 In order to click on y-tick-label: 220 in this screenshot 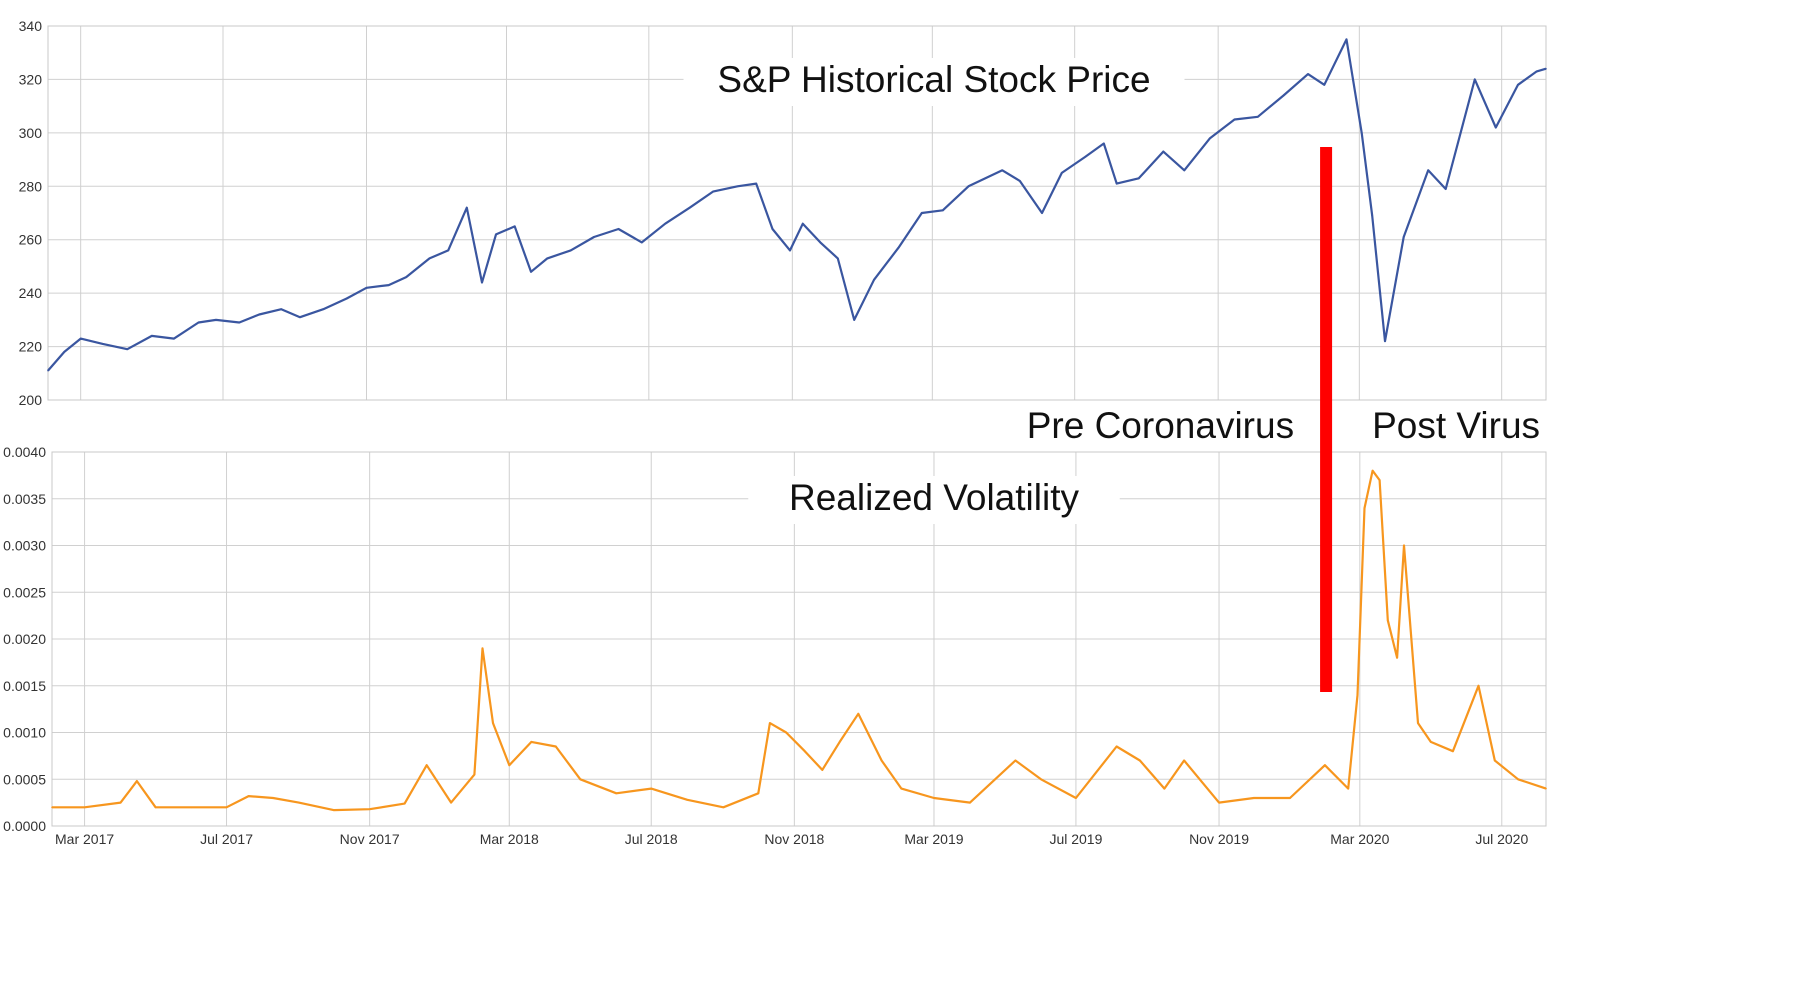, I will do `click(31, 347)`.